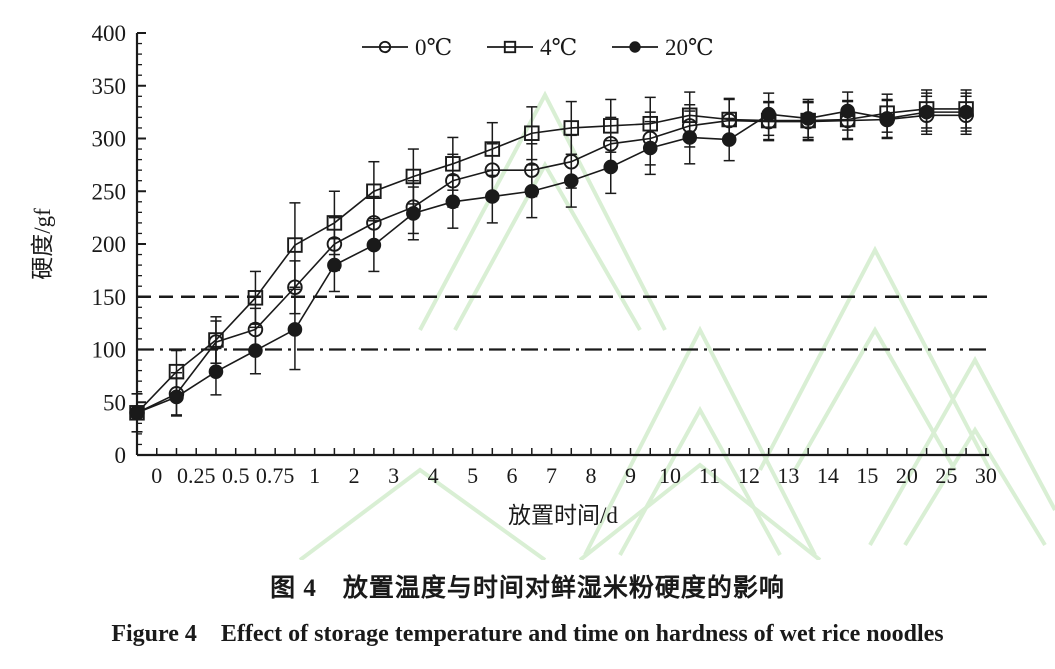 This screenshot has width=1055, height=669. I want to click on y-tick-label: 100, so click(109, 350).